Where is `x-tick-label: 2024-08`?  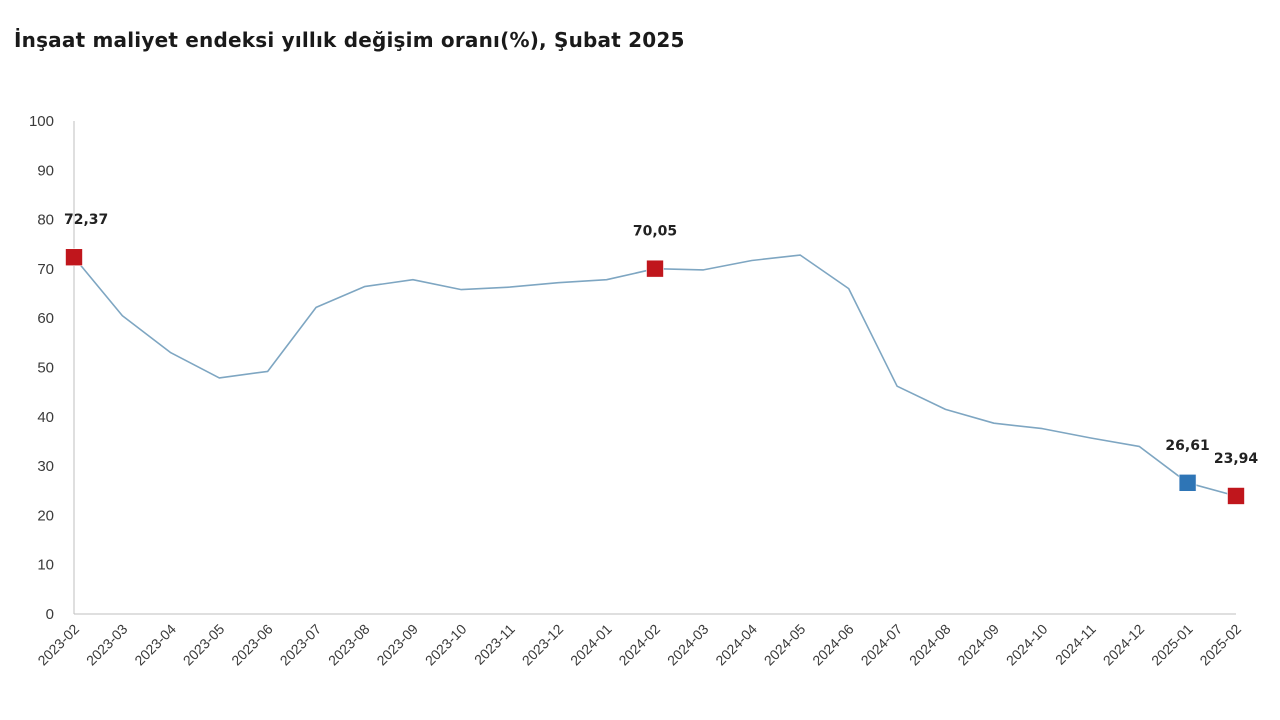
x-tick-label: 2024-08 is located at coordinates (930, 645).